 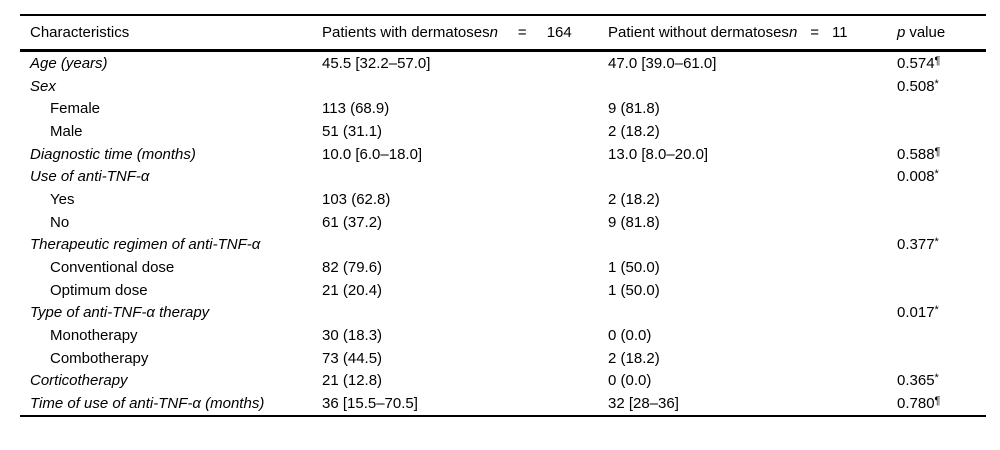 I want to click on with-dermatoses-value: 61 (37.2), so click(x=352, y=222).